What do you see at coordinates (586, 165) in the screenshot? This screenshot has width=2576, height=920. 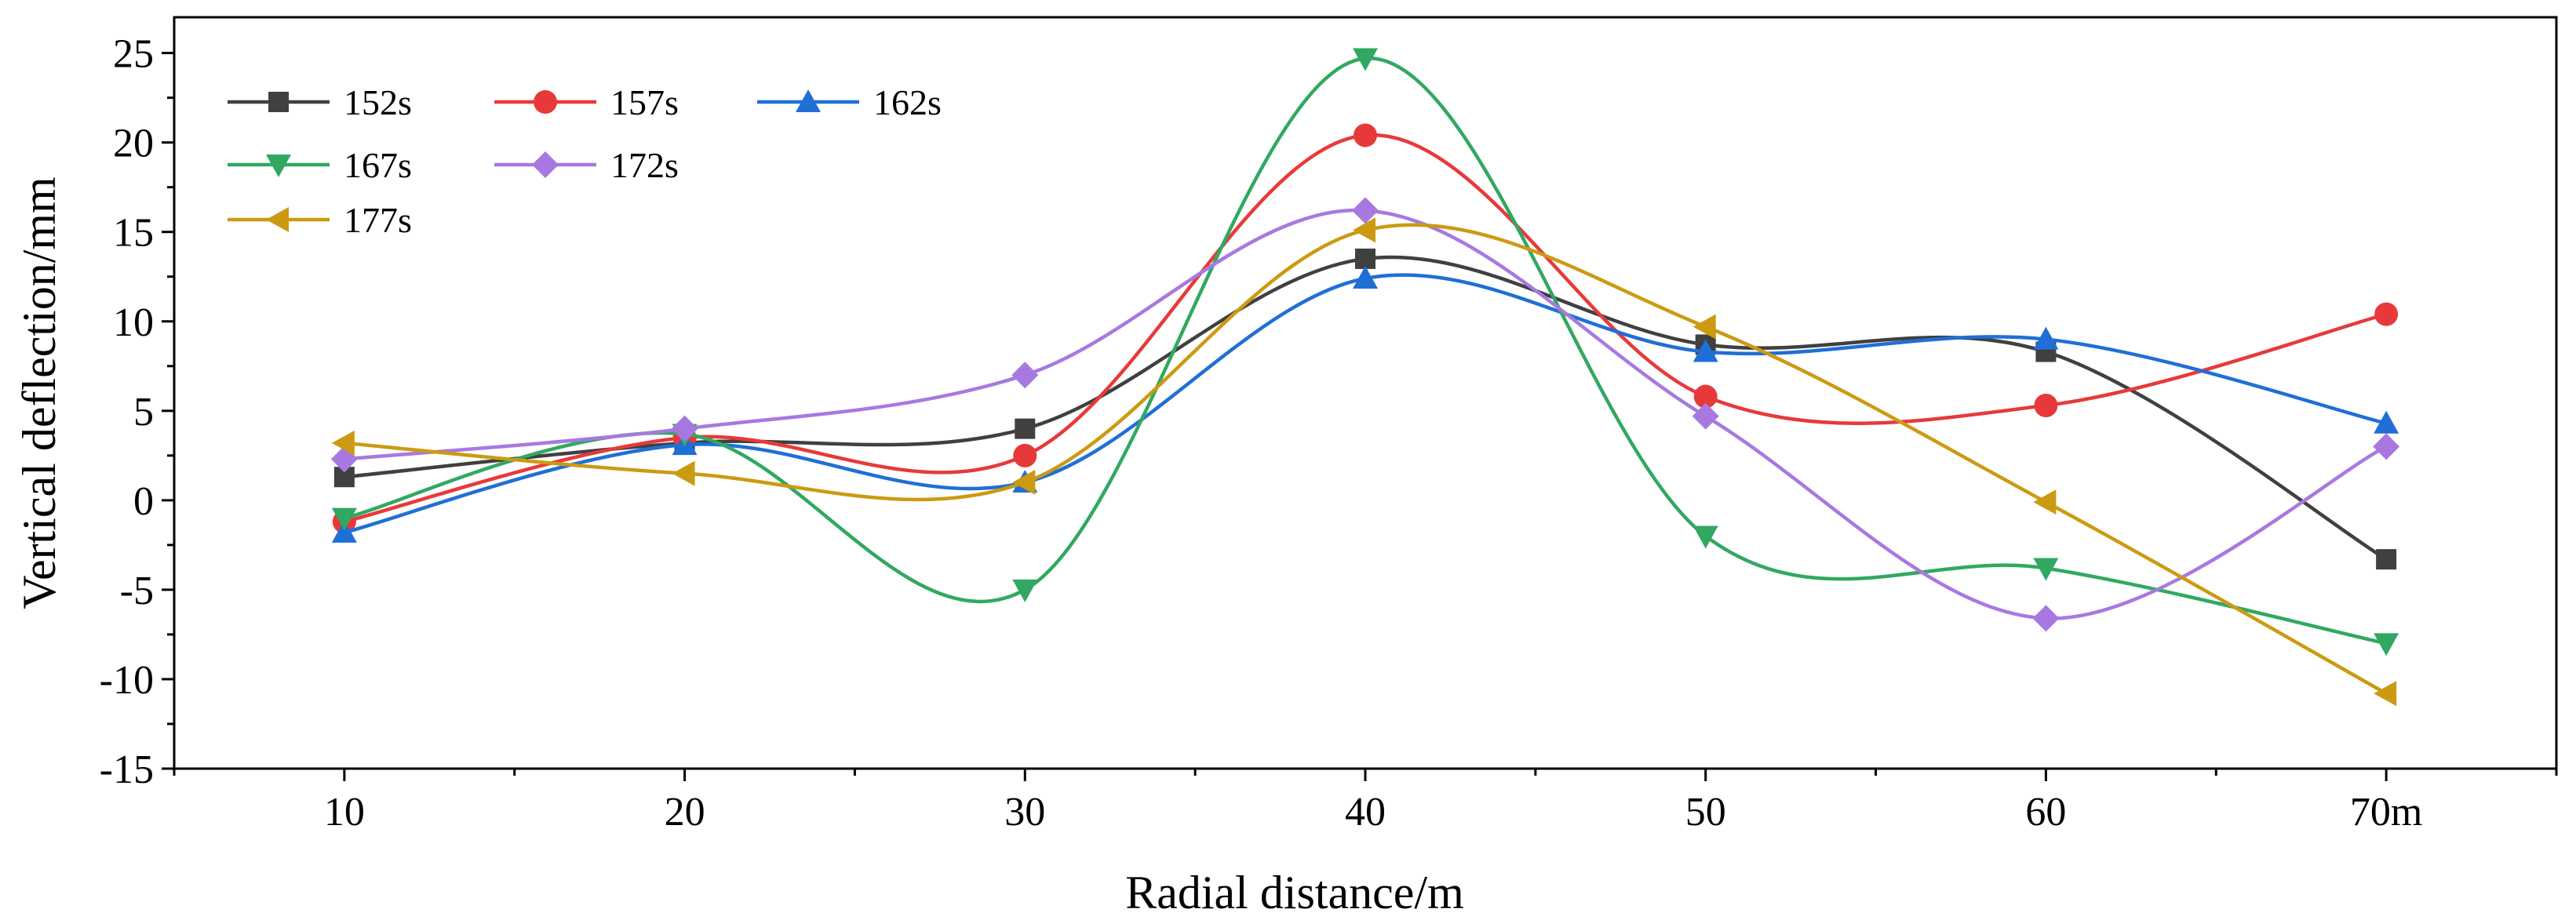 I see `legend-entry: 172s` at bounding box center [586, 165].